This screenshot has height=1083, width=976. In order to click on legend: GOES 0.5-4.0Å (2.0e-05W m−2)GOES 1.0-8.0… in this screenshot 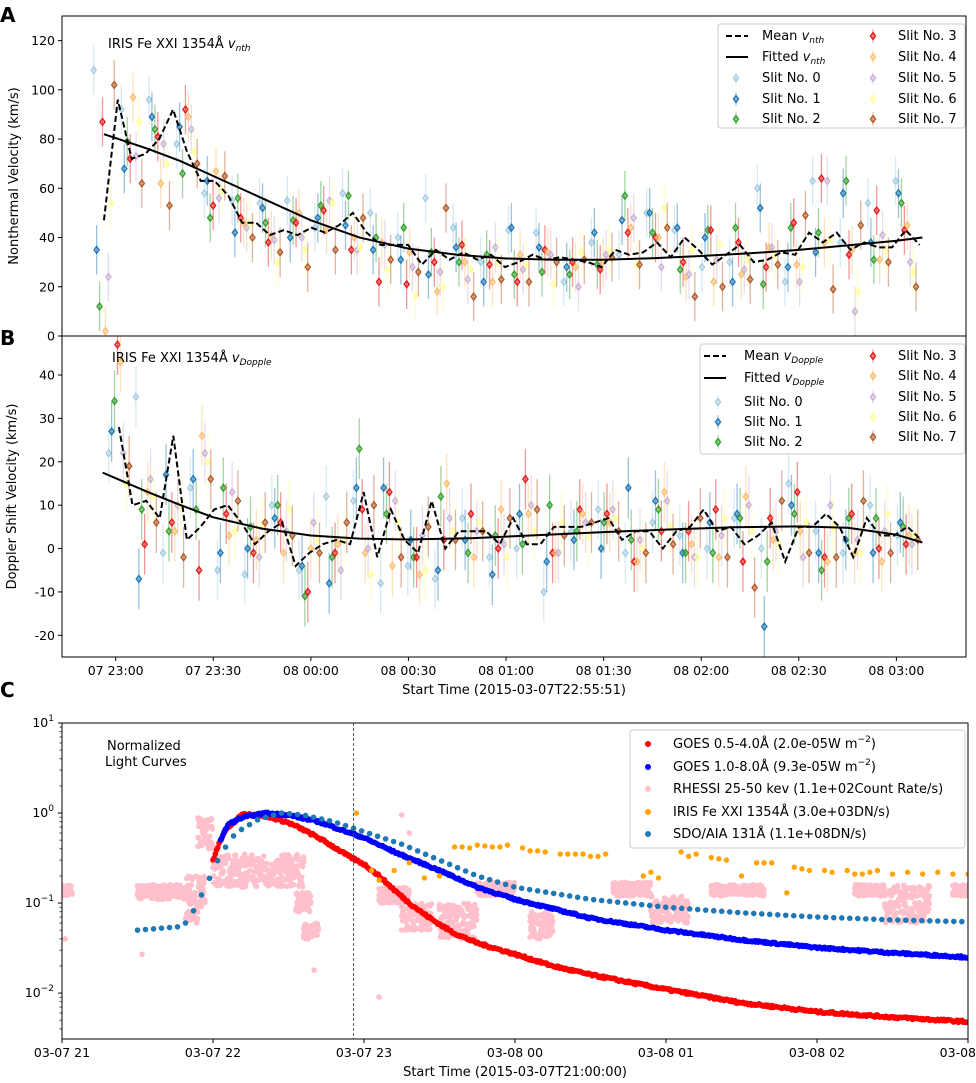, I will do `click(797, 789)`.